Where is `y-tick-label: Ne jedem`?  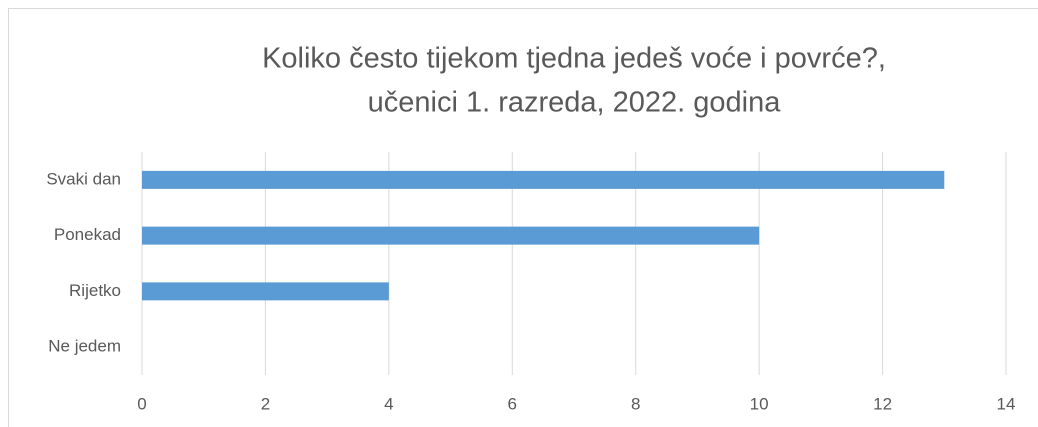 y-tick-label: Ne jedem is located at coordinates (84, 346).